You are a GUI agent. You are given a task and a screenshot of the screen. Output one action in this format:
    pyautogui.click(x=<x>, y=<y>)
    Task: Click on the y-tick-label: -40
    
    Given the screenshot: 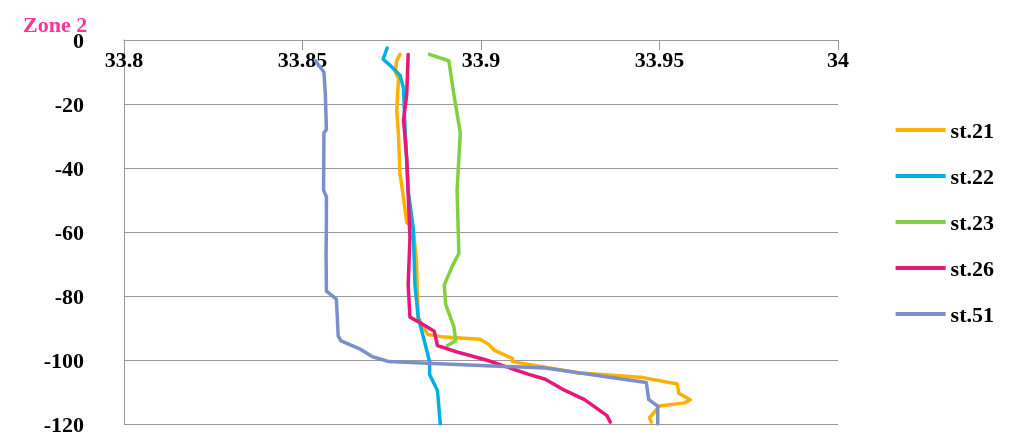 What is the action you would take?
    pyautogui.click(x=69, y=168)
    